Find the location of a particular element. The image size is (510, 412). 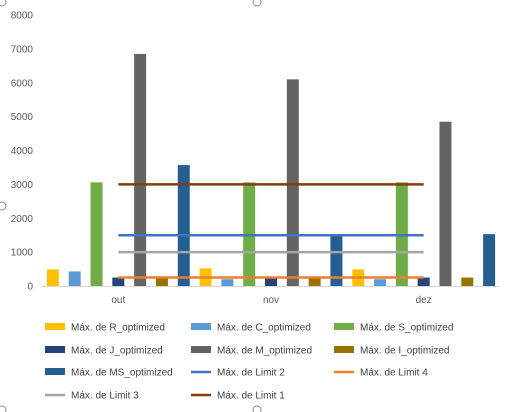

legend-label: Máx. de Limit 4 is located at coordinates (394, 373).